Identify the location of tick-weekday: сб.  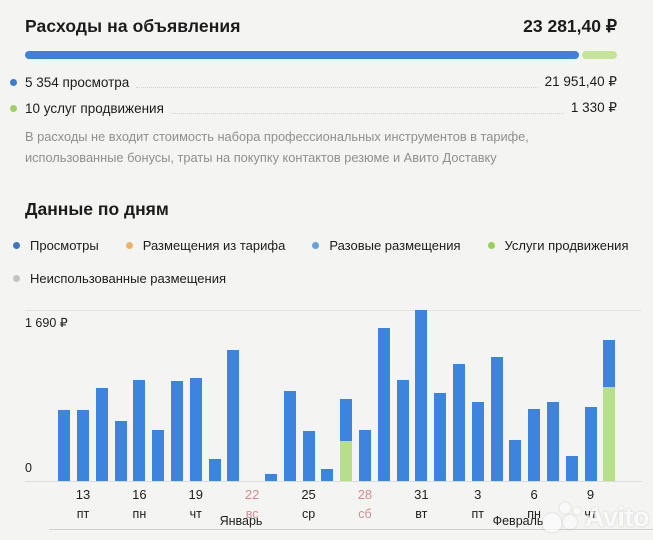
(365, 514).